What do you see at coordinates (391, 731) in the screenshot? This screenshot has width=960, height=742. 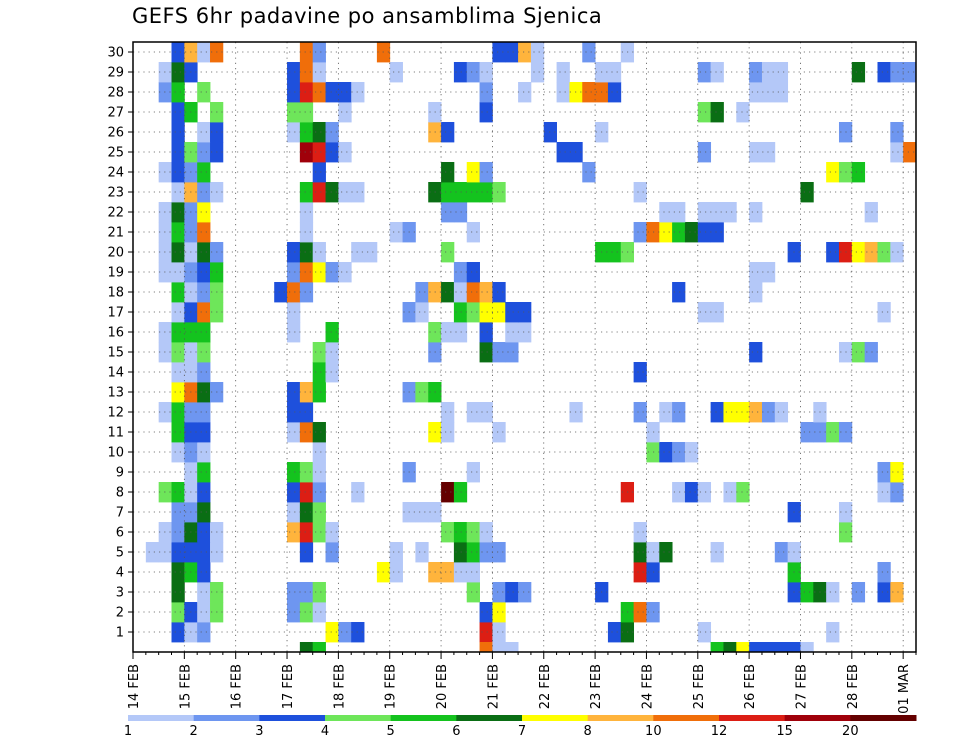 I see `legend-label: 5` at bounding box center [391, 731].